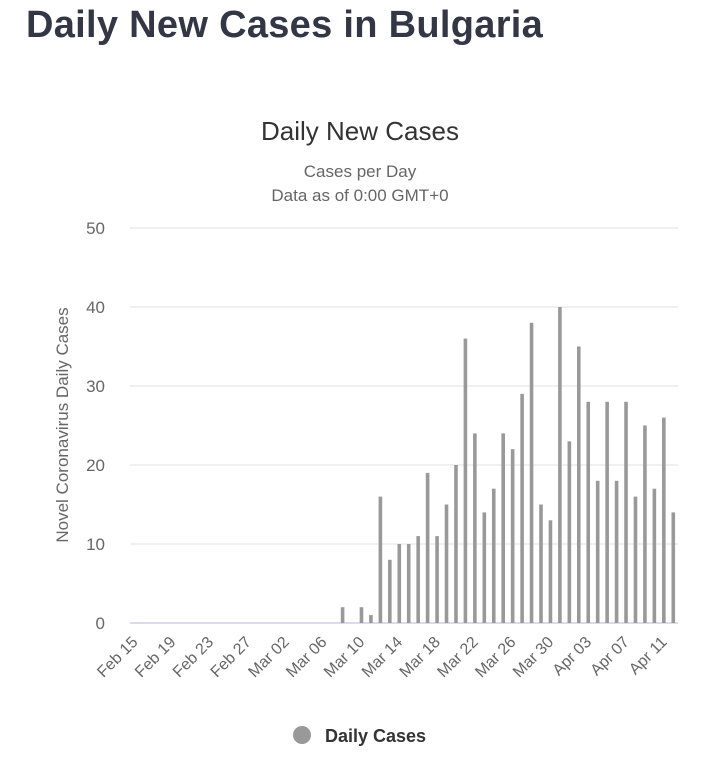 Image resolution: width=720 pixels, height=769 pixels. Describe the element at coordinates (420, 657) in the screenshot. I see `x-tick-label: Mar 18` at that location.